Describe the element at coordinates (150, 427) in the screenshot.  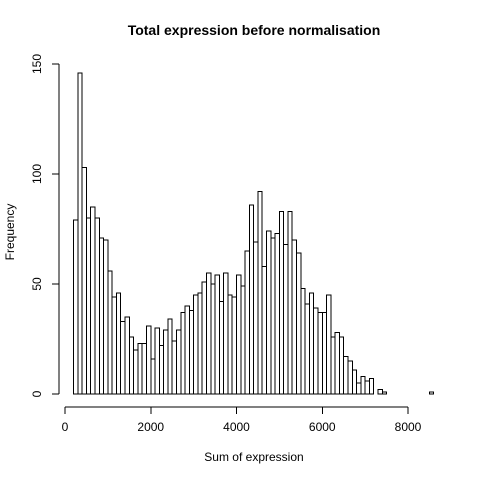
I see `x-tick-label: 2000` at that location.